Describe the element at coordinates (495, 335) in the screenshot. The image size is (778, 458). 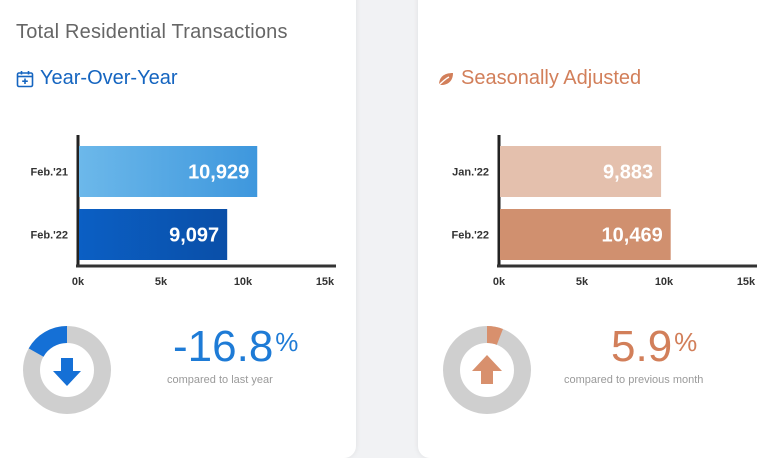
I see `seasonal-donut-slice` at that location.